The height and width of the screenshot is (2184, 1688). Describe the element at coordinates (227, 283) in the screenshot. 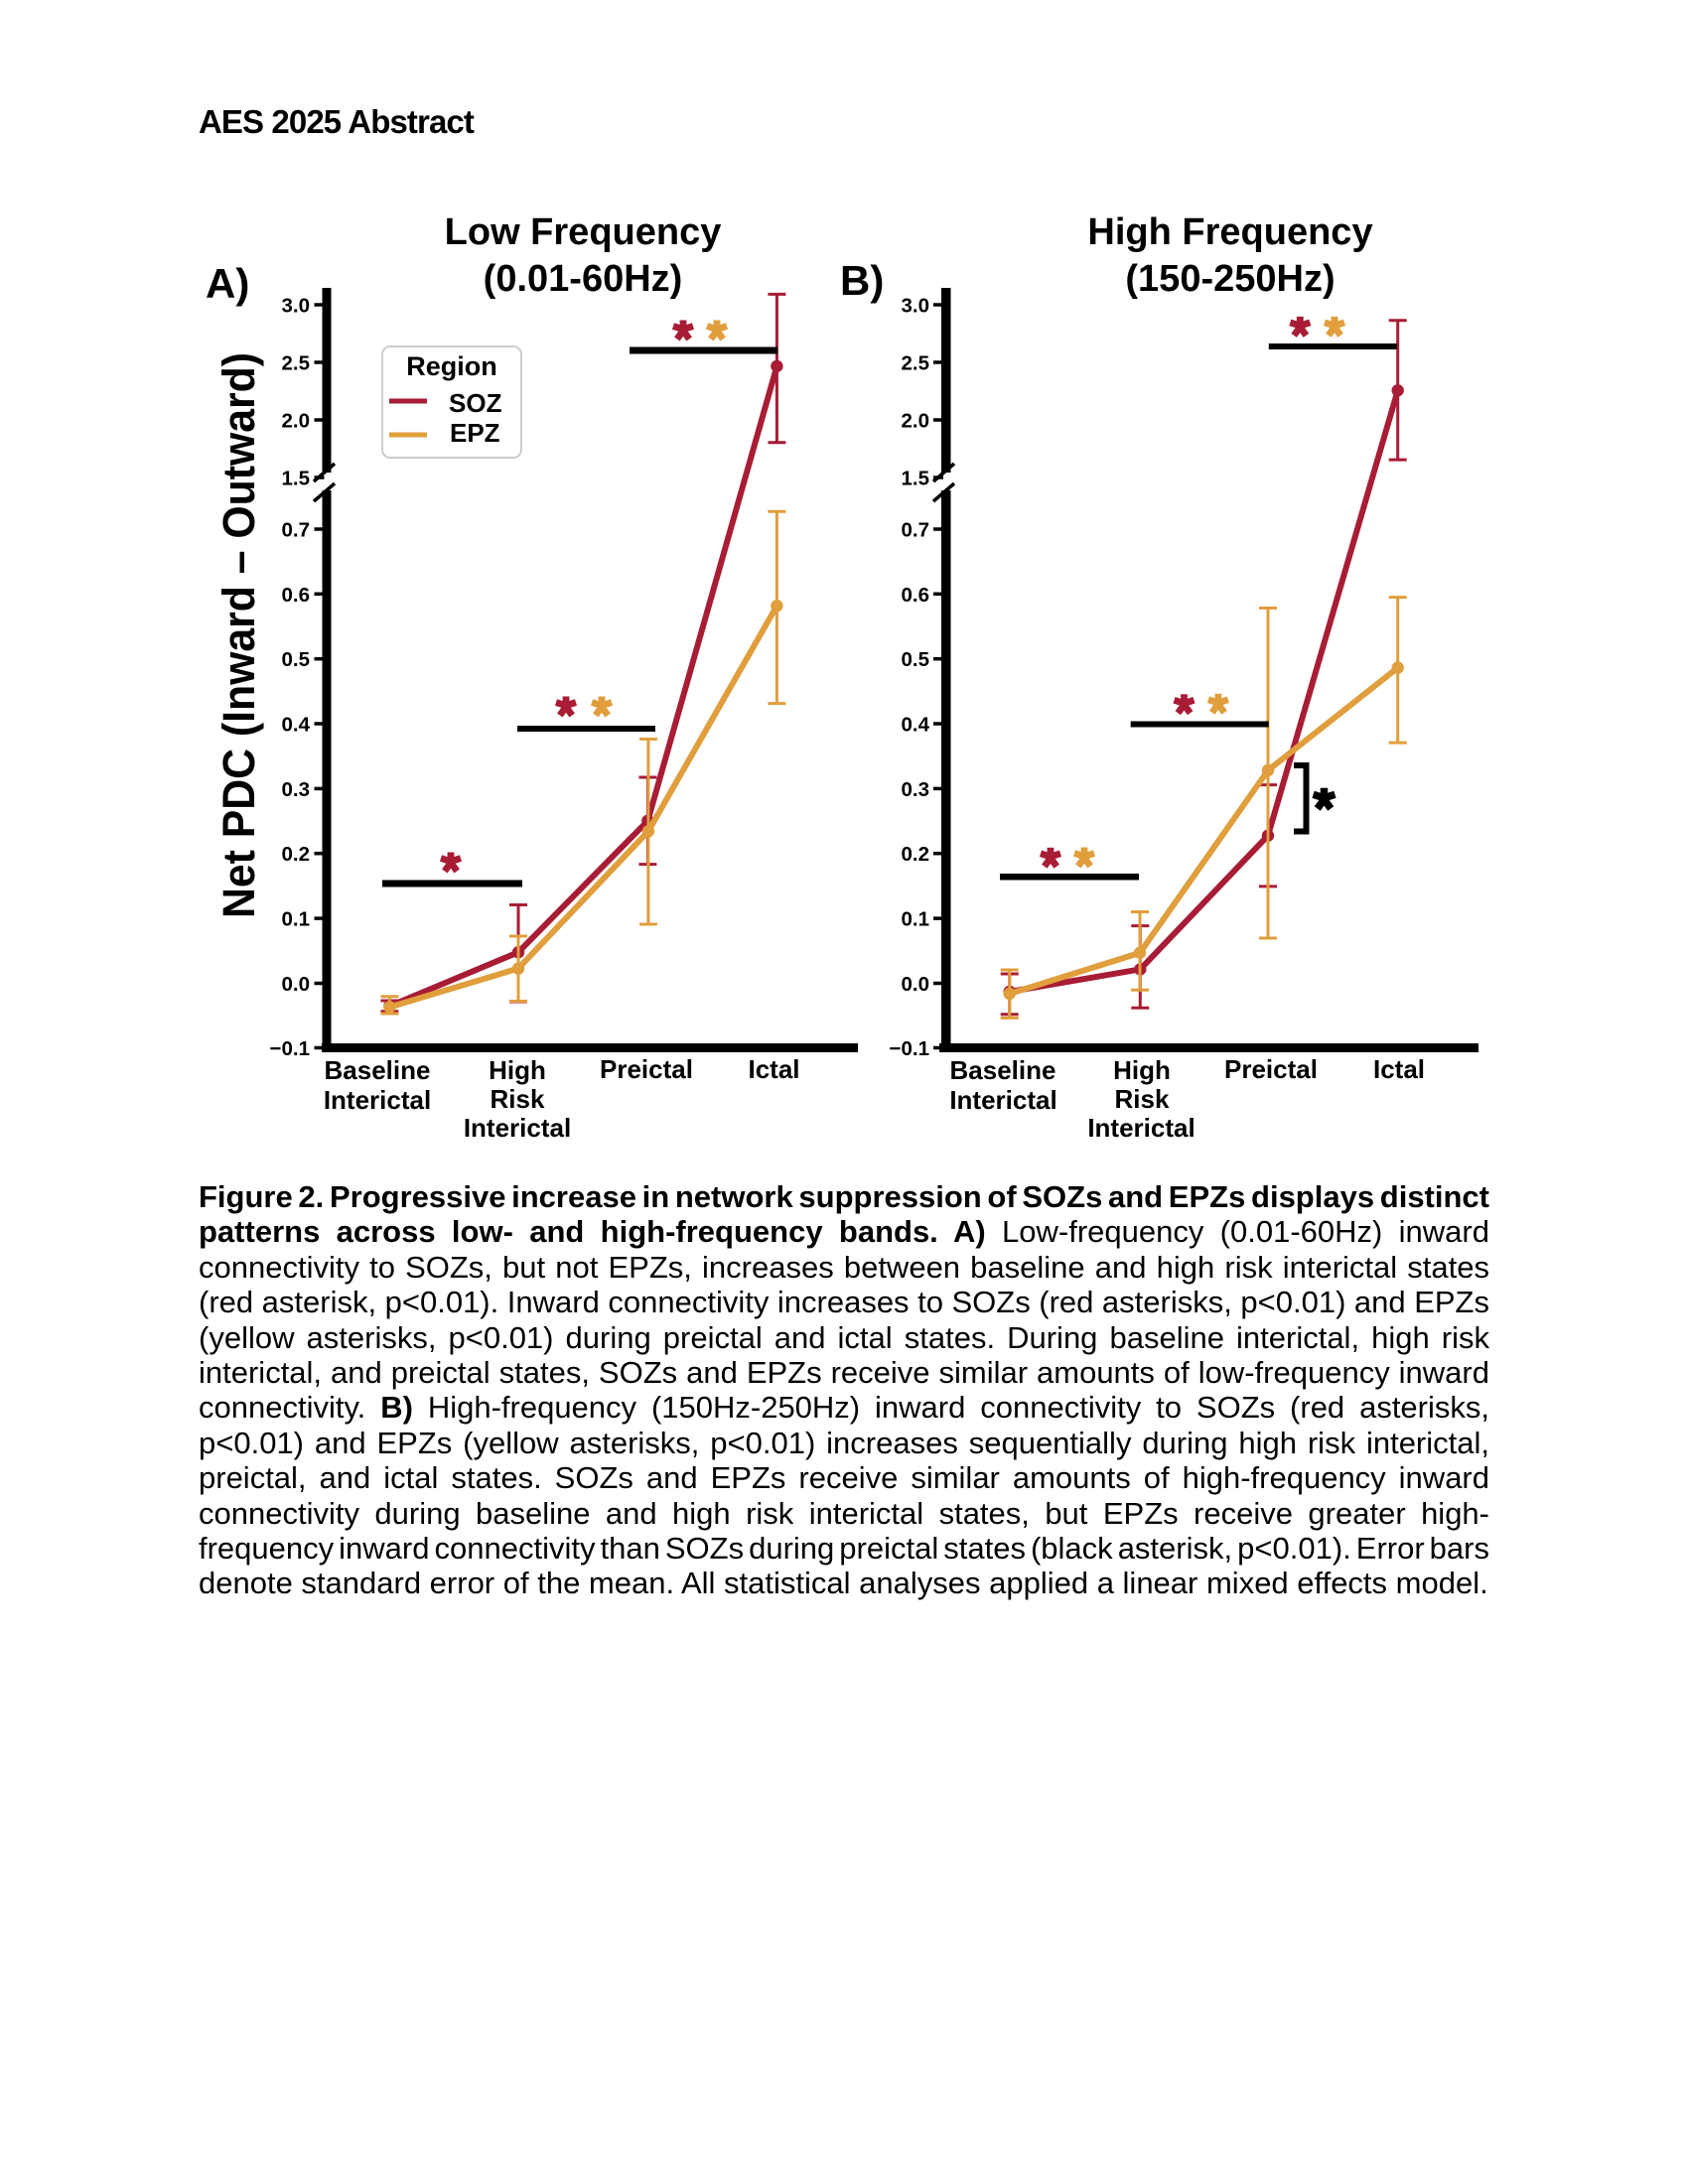

I see `svg-text: A)` at that location.